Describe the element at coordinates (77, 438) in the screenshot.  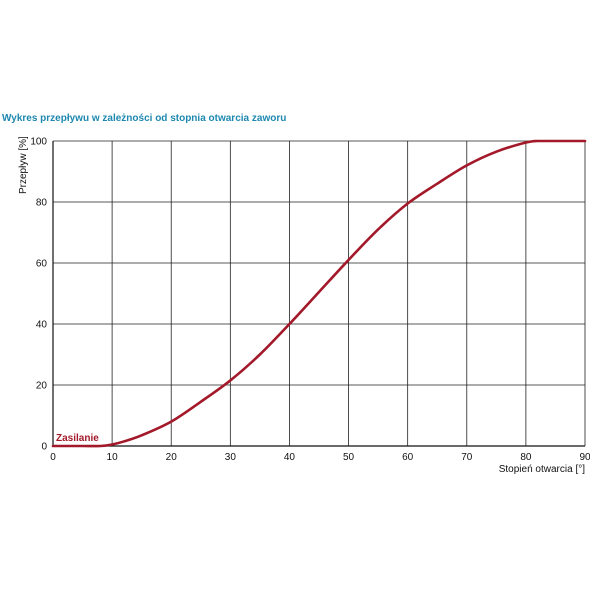
I see `series-label: Zasilanie` at that location.